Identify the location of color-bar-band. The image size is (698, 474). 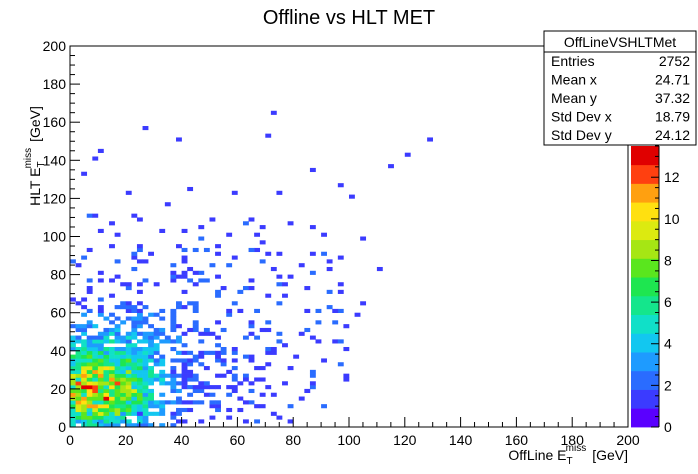
(645, 305).